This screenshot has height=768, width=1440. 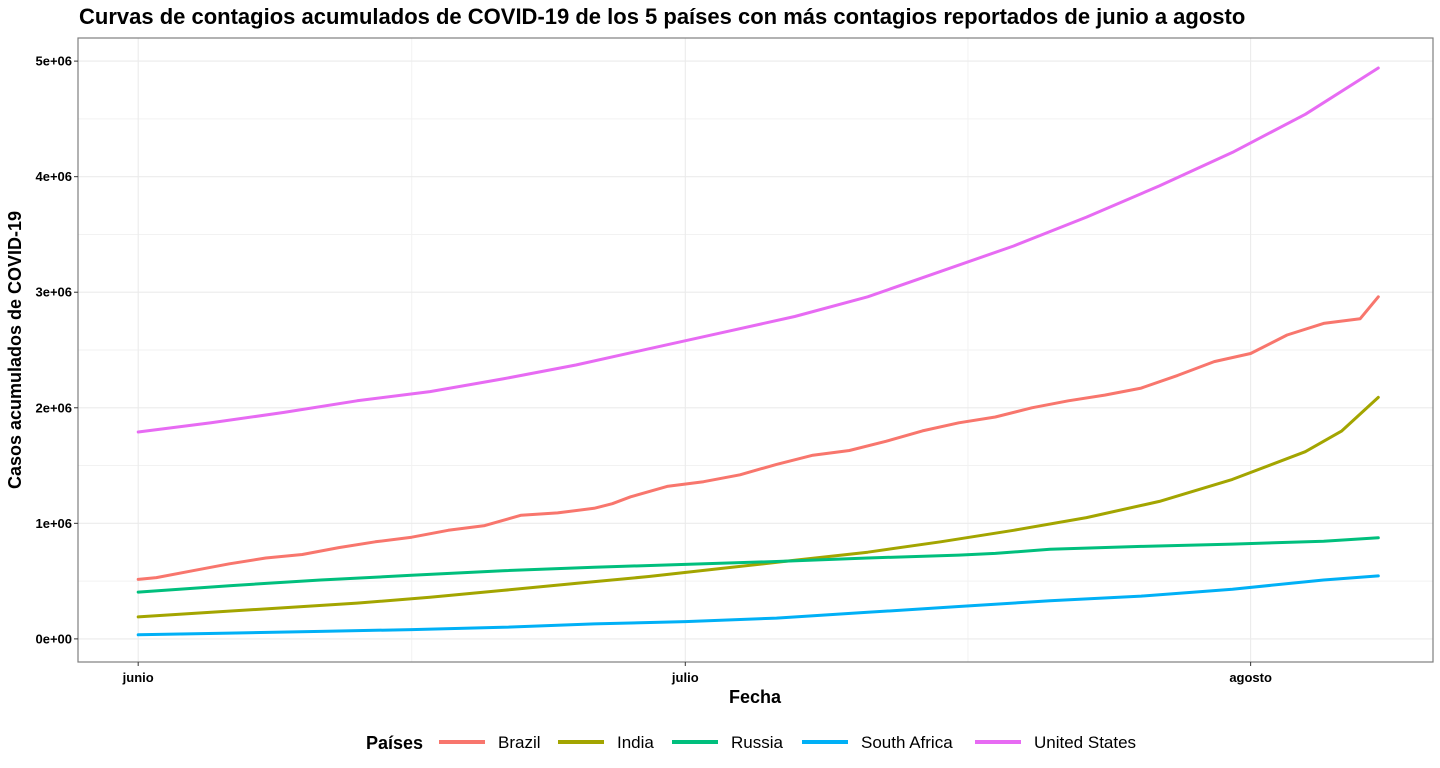 What do you see at coordinates (757, 742) in the screenshot?
I see `legend-label-russia: Russia` at bounding box center [757, 742].